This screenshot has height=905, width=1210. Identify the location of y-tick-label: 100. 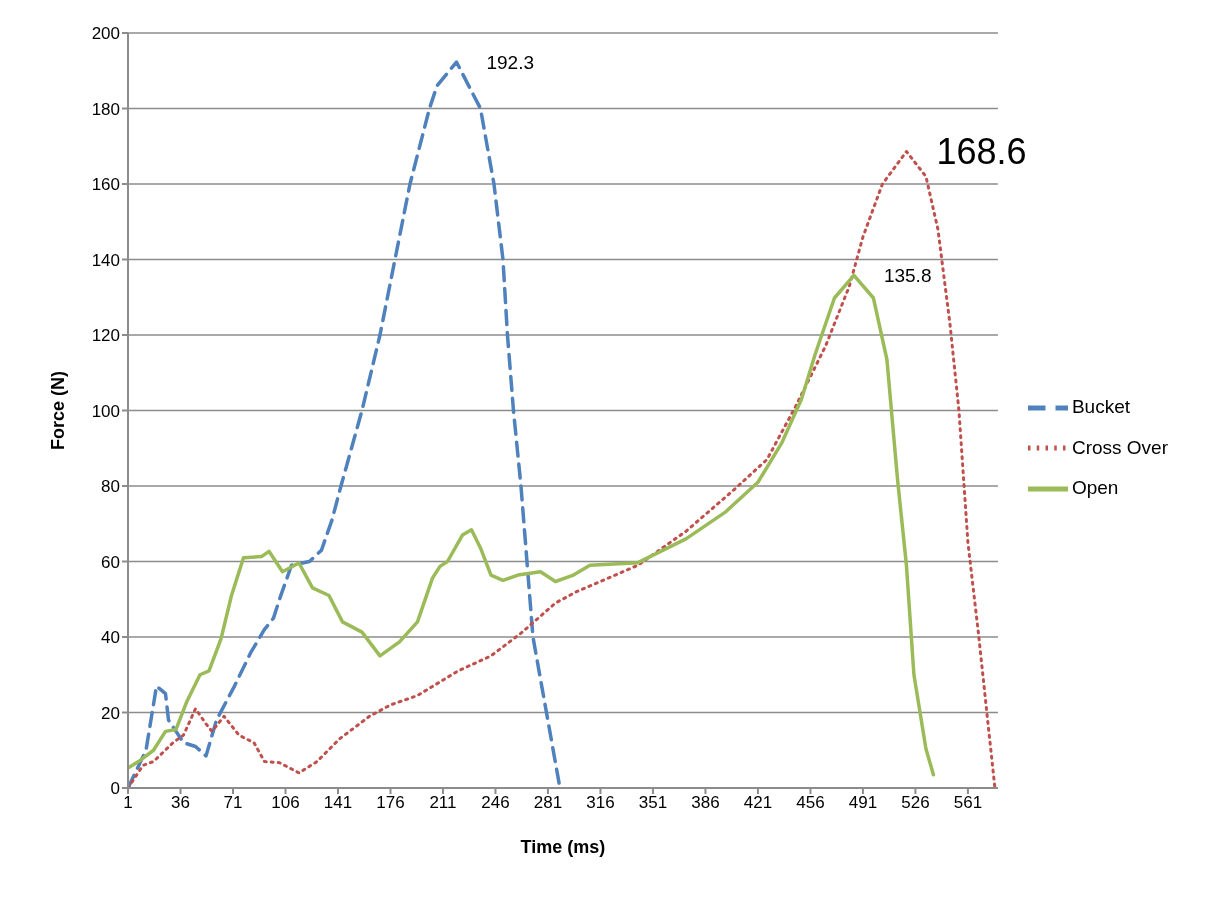
(105, 411).